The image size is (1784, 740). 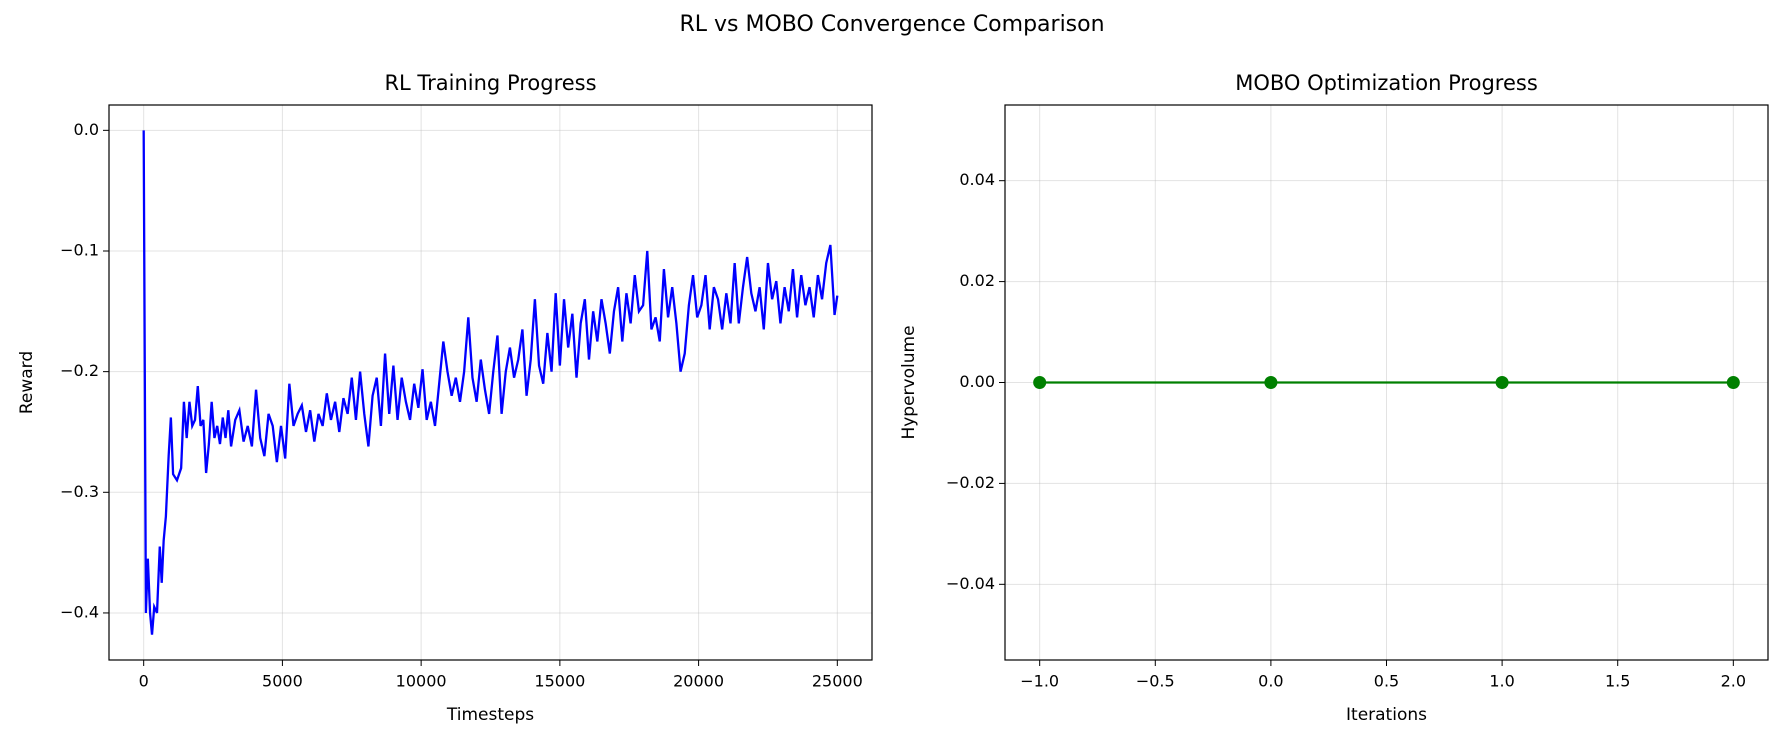 I want to click on subplot-title: MOBO Optimization Progress, so click(x=1386, y=83).